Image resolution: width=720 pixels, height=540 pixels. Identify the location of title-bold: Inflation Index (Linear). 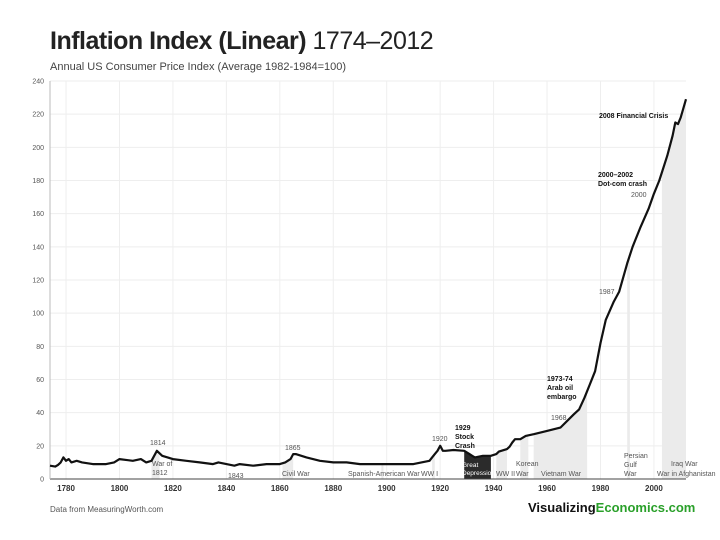
(178, 41).